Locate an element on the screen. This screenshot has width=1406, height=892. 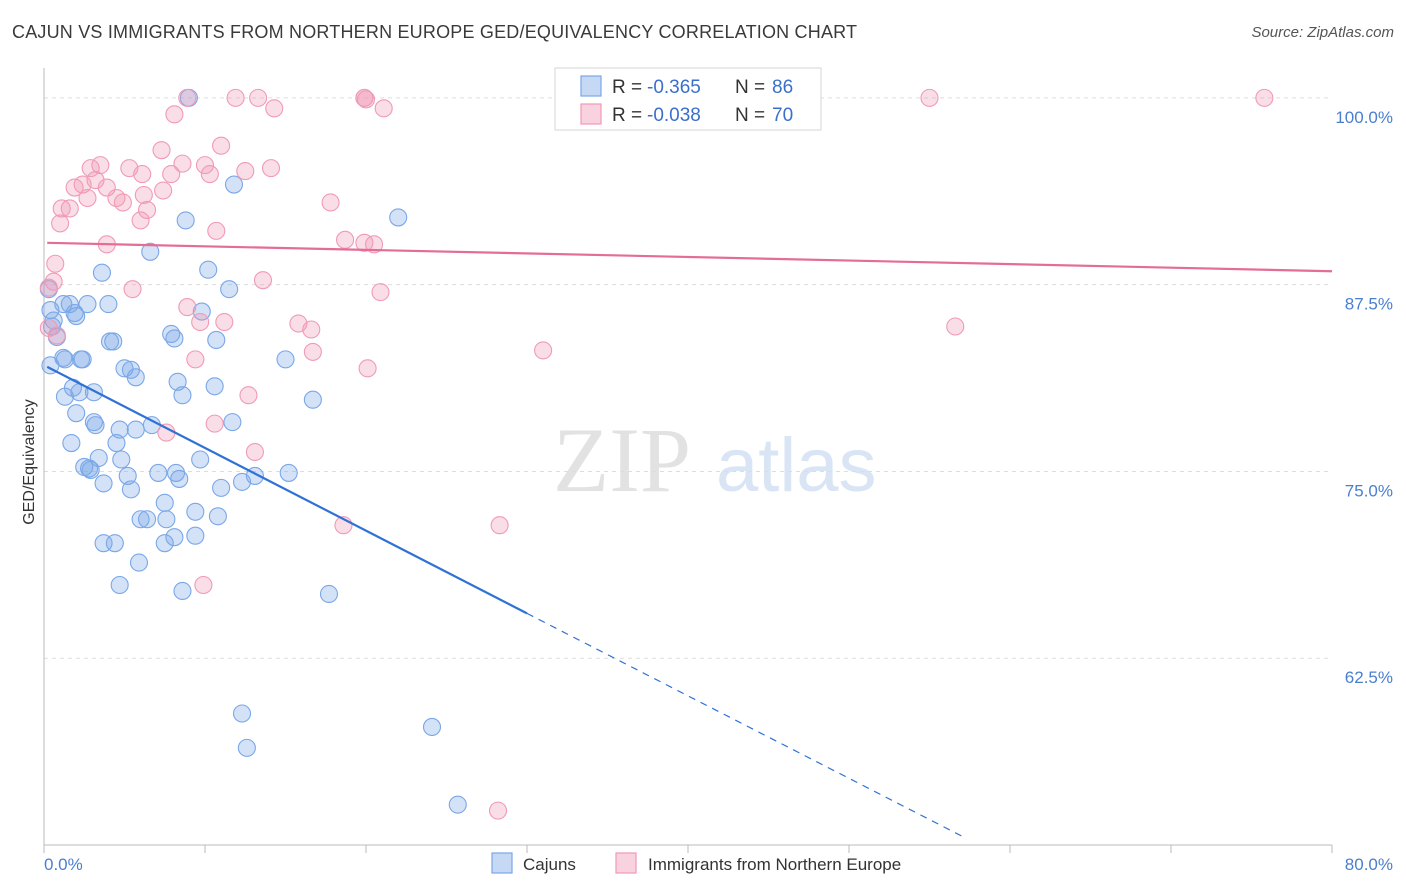
watermark-atlas: atlas is located at coordinates (796, 465).